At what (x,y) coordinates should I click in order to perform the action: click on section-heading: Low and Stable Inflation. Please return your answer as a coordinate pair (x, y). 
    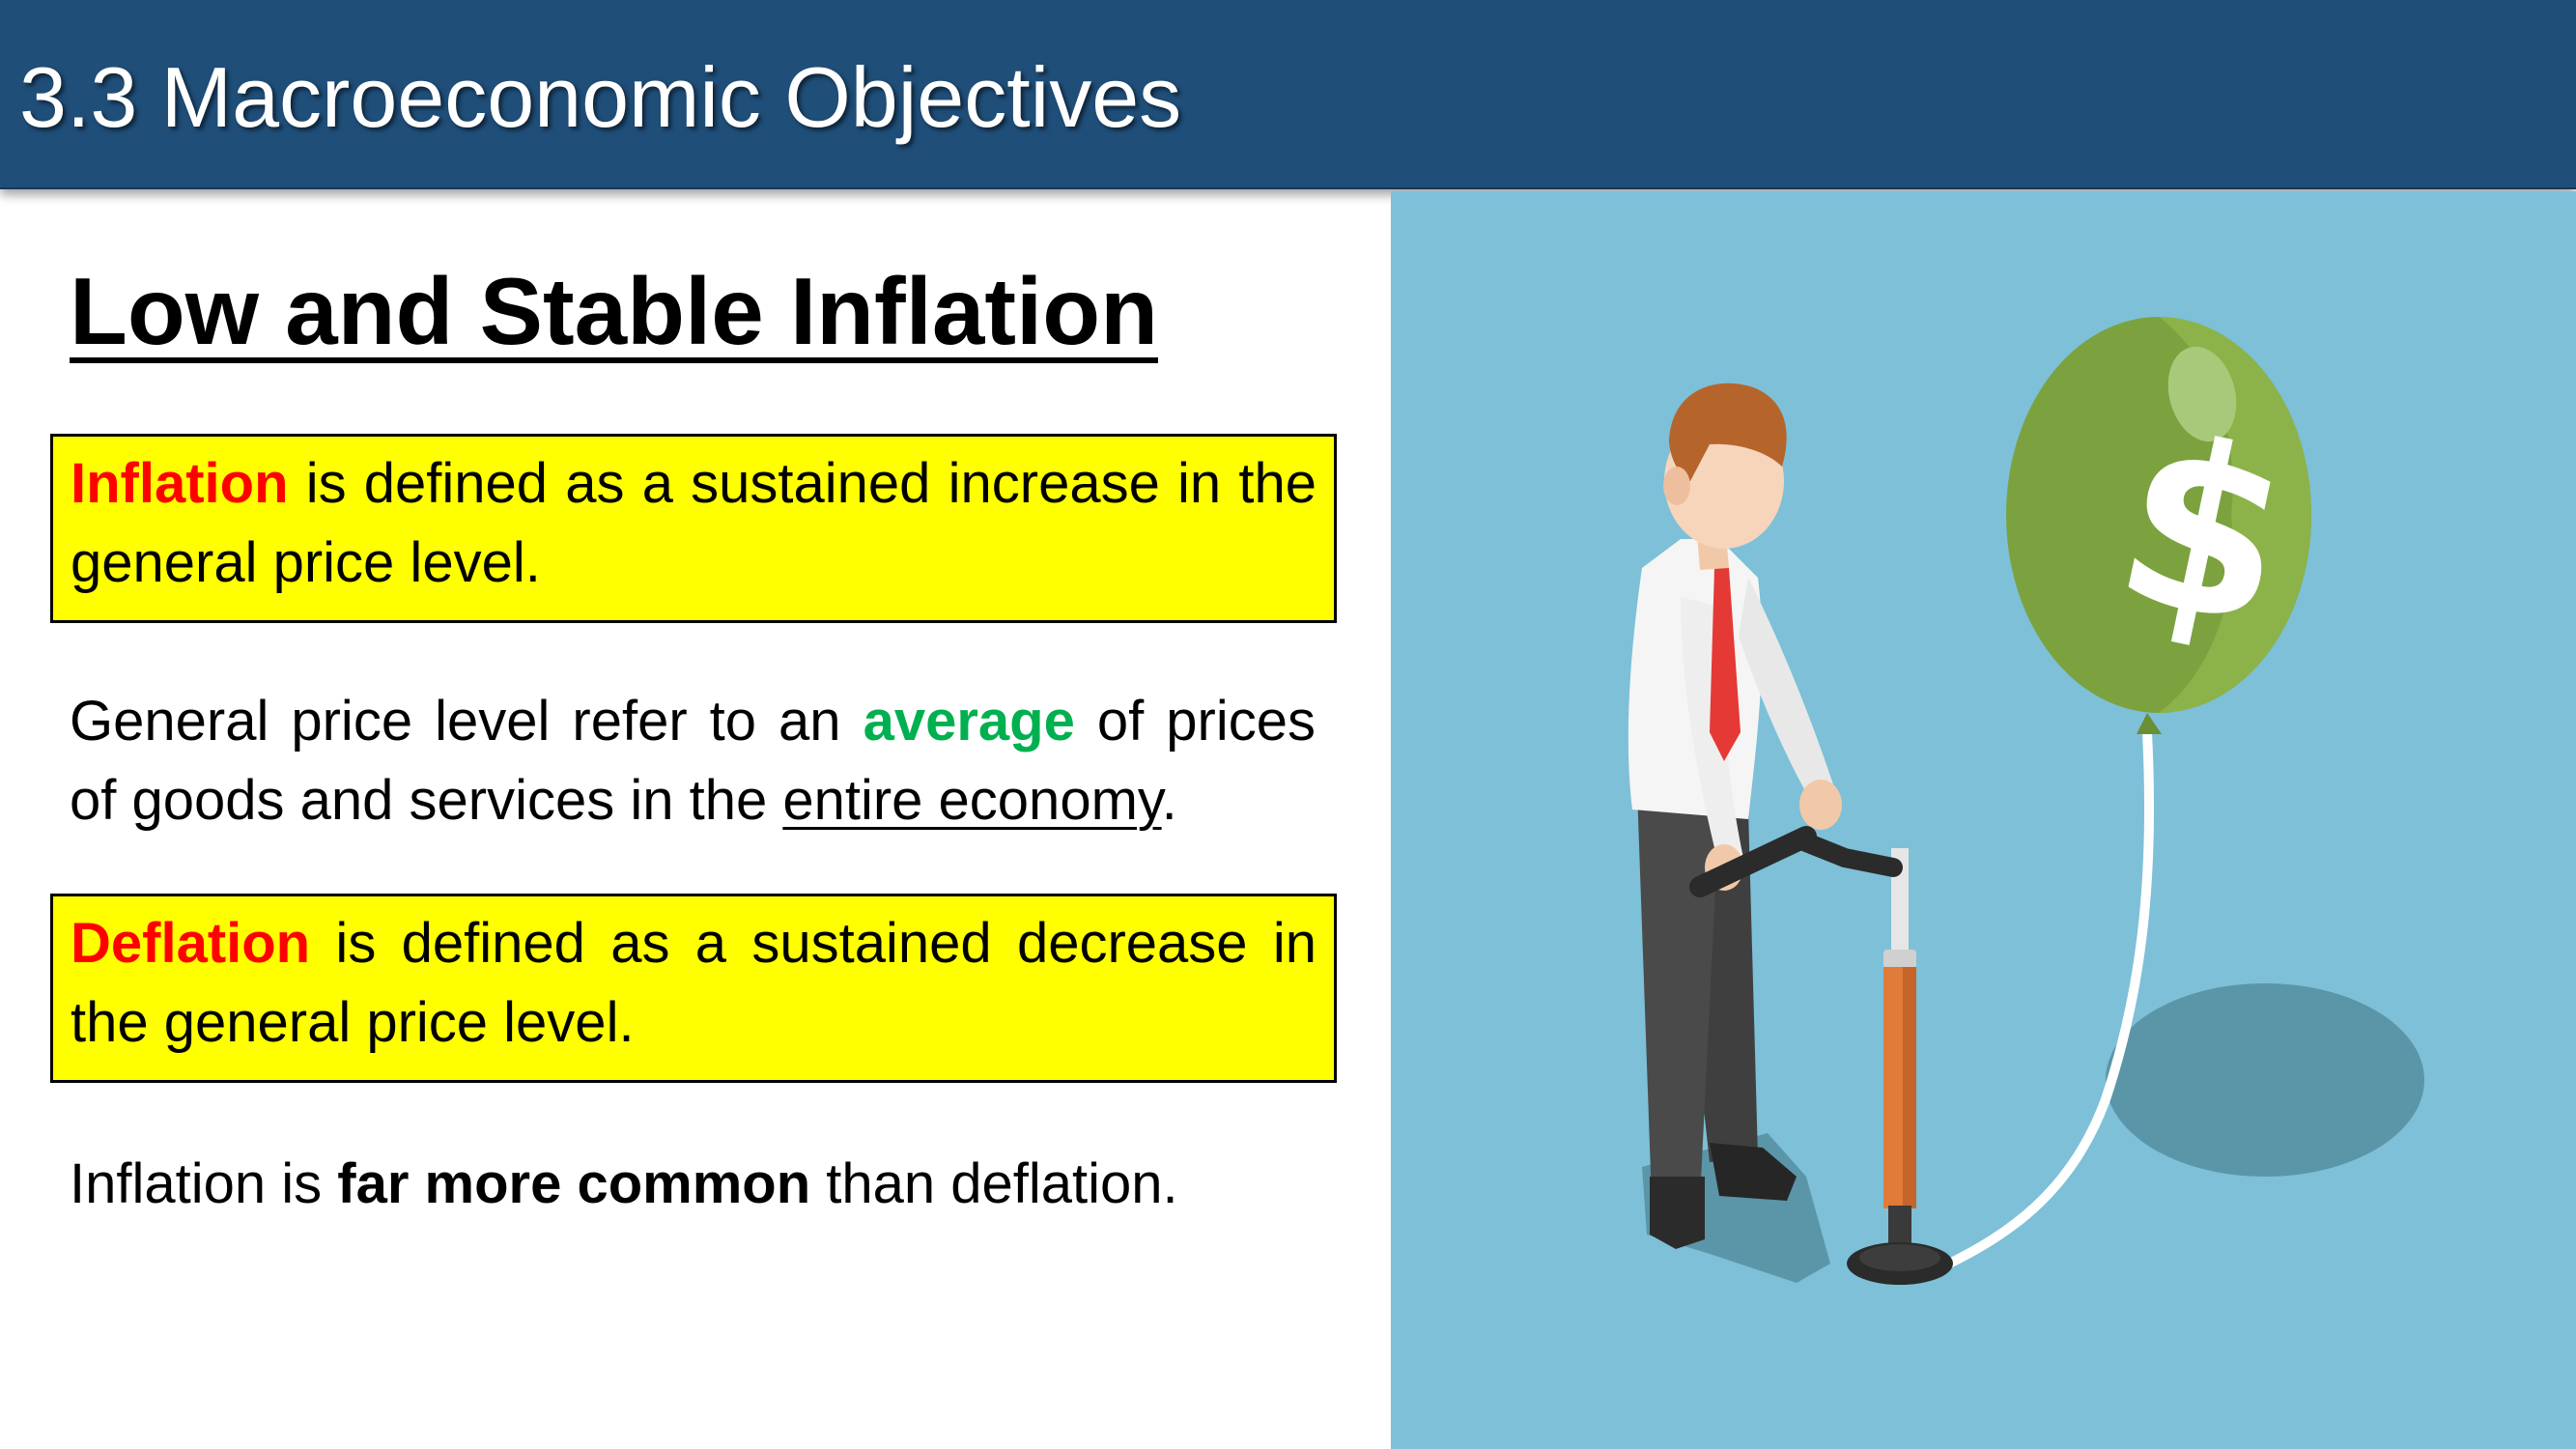
    Looking at the image, I should click on (614, 311).